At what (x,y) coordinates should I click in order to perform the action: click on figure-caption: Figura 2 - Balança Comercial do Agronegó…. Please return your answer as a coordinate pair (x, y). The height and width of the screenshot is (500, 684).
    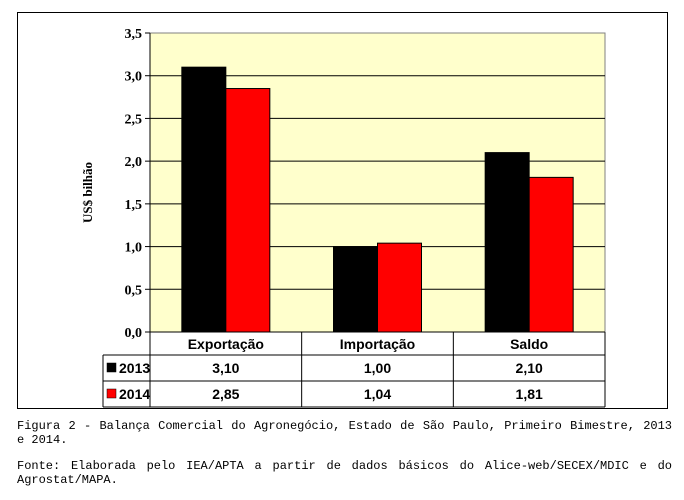
    Looking at the image, I should click on (344, 433).